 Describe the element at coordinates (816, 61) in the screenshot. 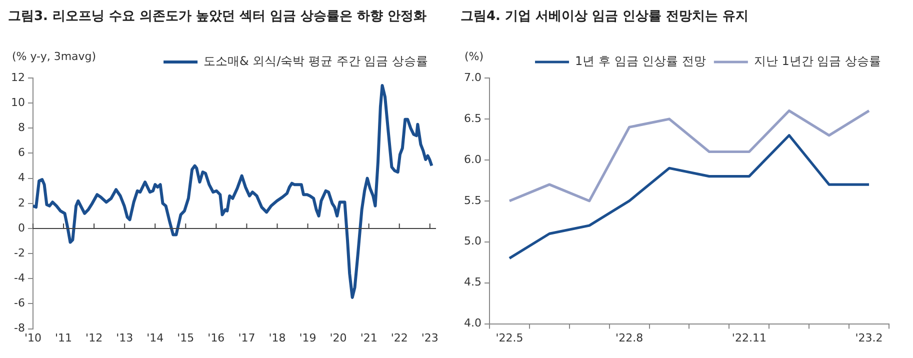

I see `legend-label: 지난 1년간 임금 상승률` at that location.